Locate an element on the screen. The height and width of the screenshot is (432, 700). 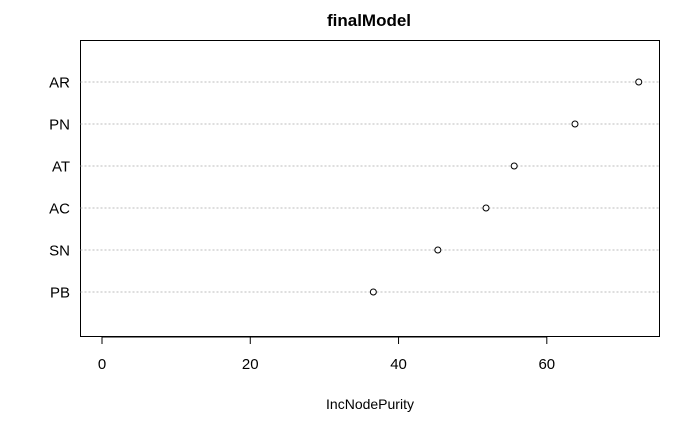
y-label-ar: AR is located at coordinates (59, 83).